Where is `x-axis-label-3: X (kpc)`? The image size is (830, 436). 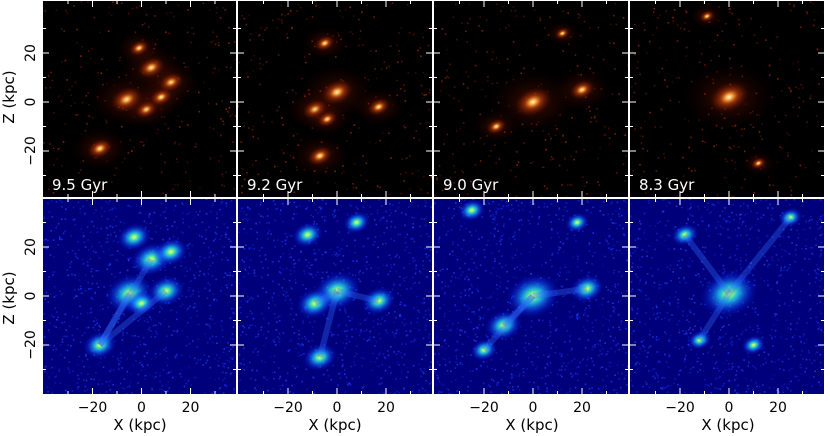
x-axis-label-3: X (kpc) is located at coordinates (531, 425).